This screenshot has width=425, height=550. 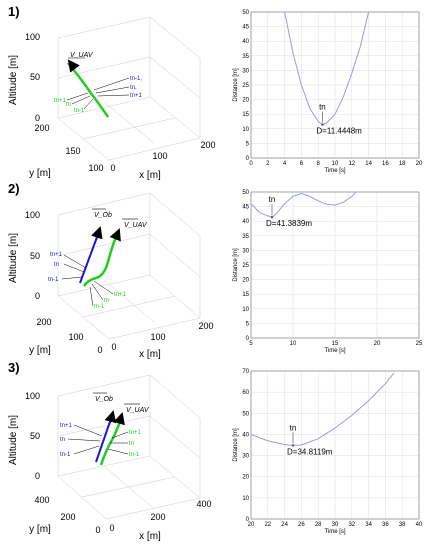 What do you see at coordinates (385, 164) in the screenshot?
I see `xtick-label: 16` at bounding box center [385, 164].